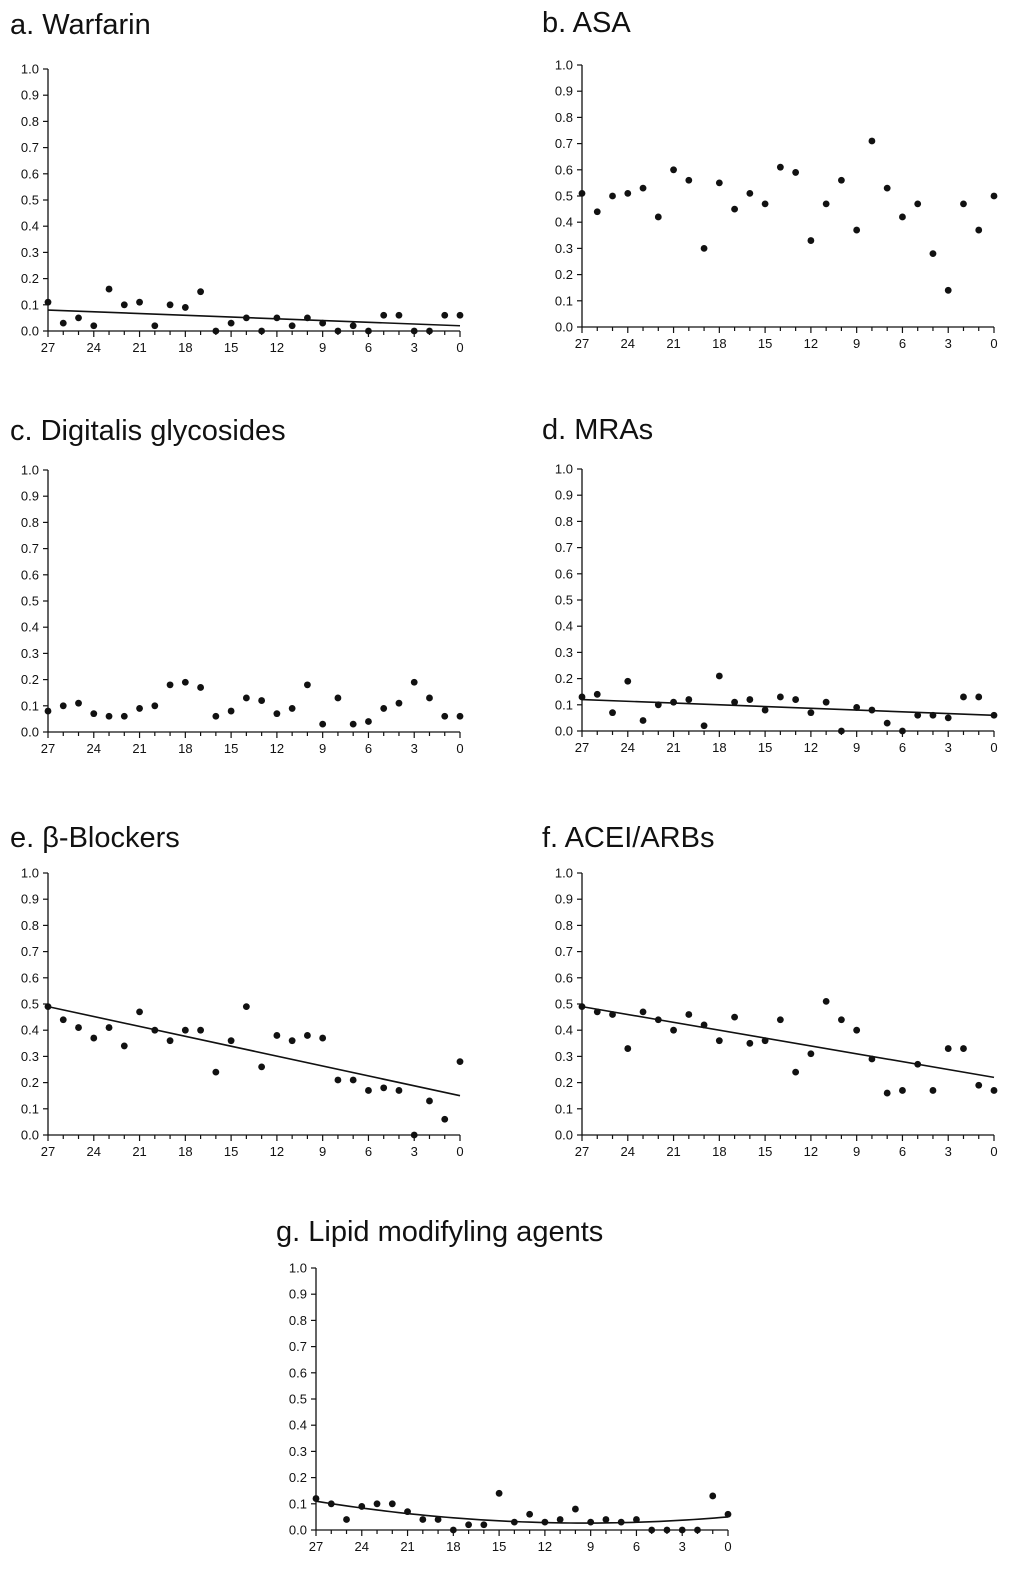  I want to click on y-tick-label-d: 0.7, so click(564, 547).